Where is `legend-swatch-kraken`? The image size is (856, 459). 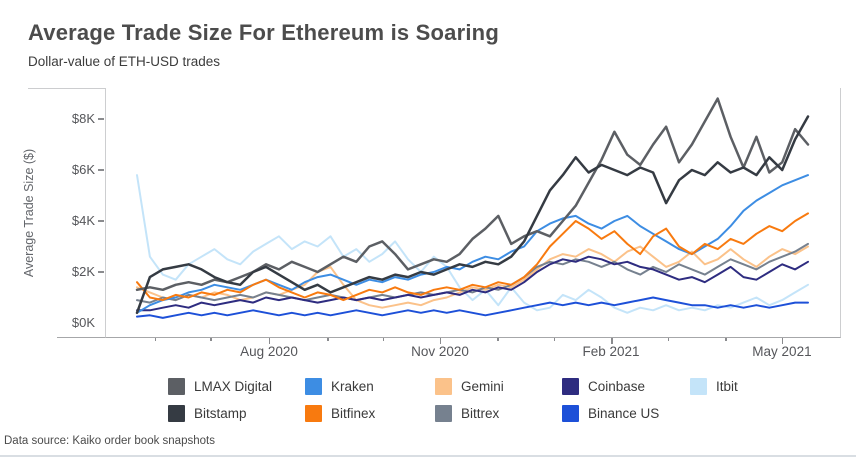 legend-swatch-kraken is located at coordinates (313, 386).